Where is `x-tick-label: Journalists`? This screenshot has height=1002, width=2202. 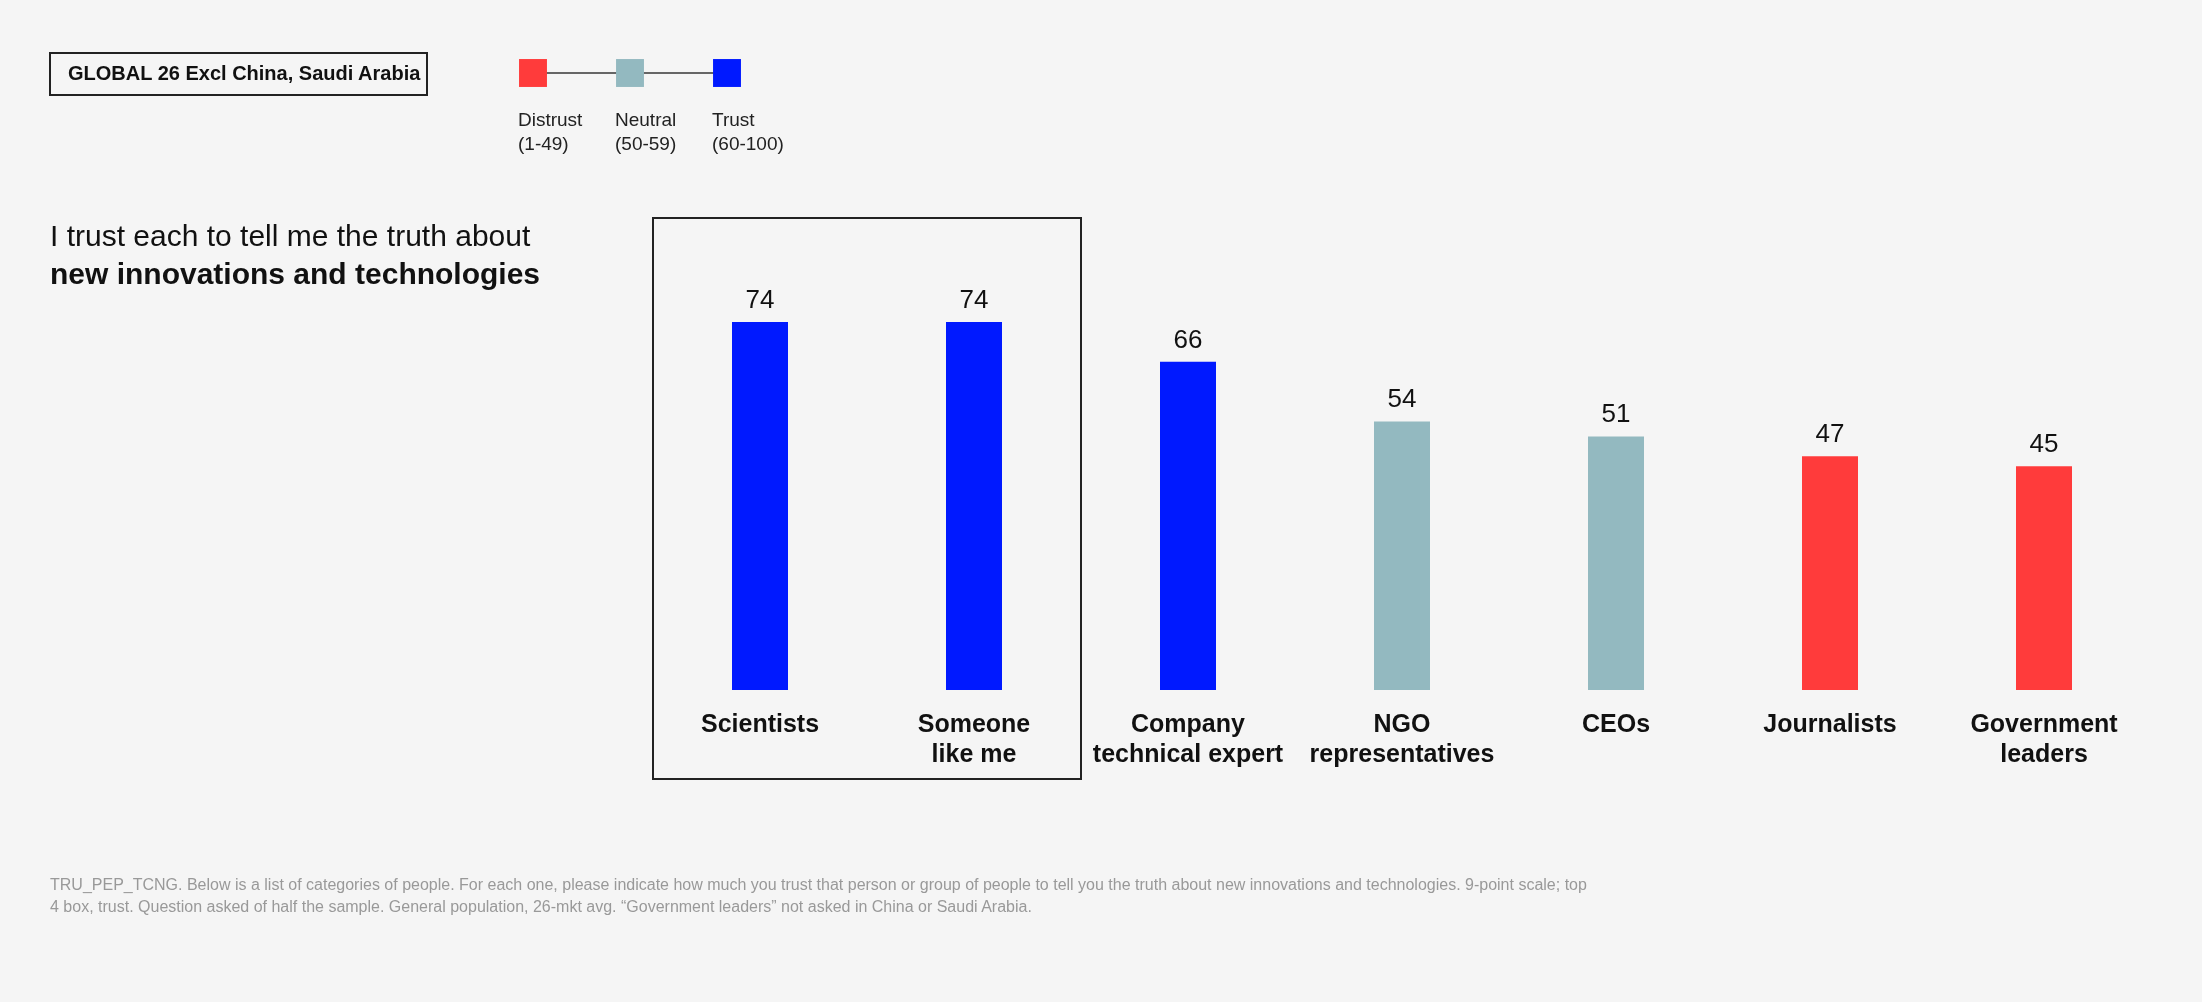
x-tick-label: Journalists is located at coordinates (1830, 723).